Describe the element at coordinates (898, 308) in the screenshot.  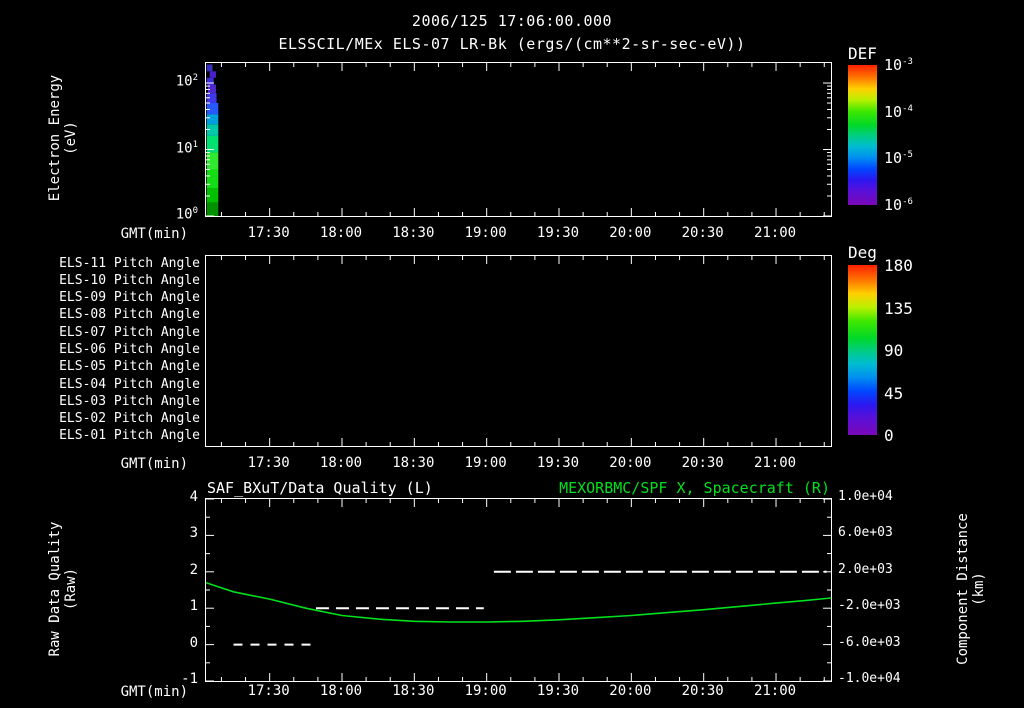
I see `colorbar-tick-label: 135` at that location.